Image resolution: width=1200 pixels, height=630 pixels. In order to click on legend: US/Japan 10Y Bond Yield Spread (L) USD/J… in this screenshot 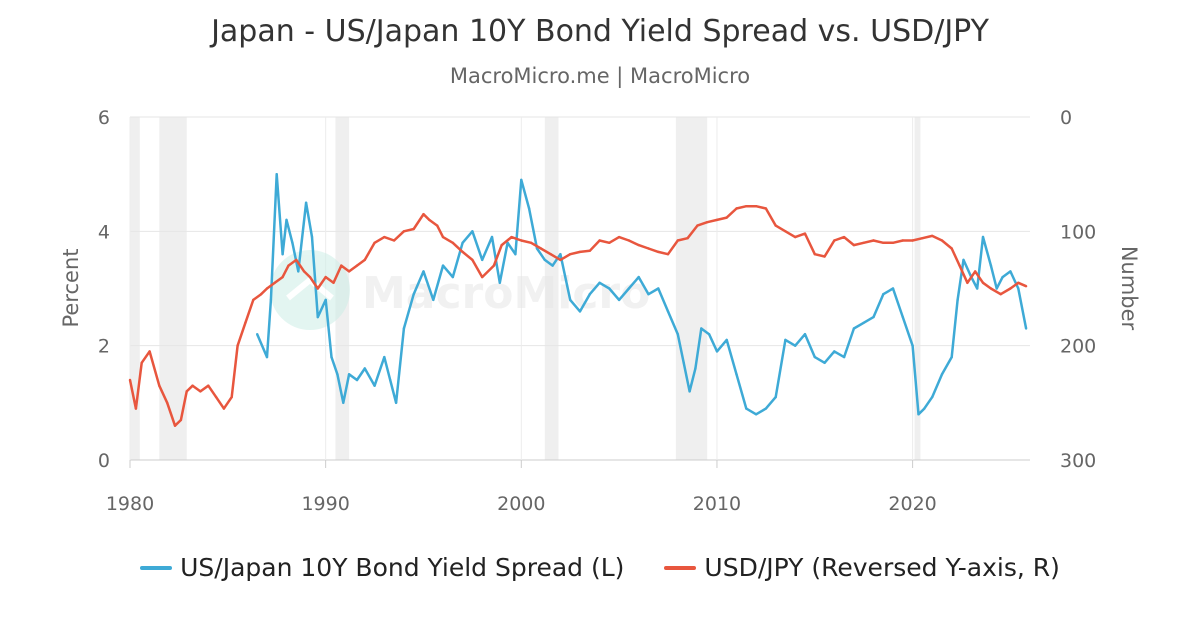, I will do `click(600, 567)`.